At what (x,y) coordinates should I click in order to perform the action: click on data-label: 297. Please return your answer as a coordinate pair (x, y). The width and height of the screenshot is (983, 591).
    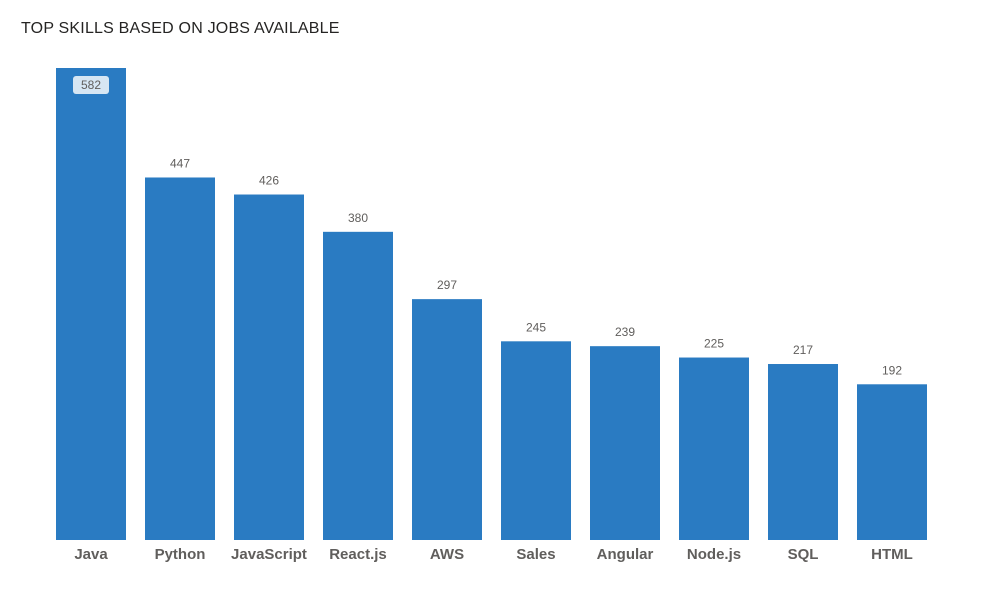
    Looking at the image, I should click on (447, 285).